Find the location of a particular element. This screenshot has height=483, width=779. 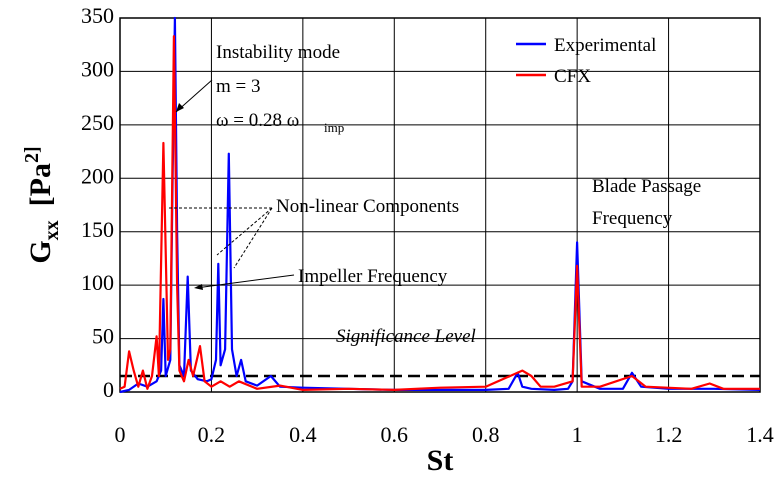

x-tick-label: 1.4 is located at coordinates (760, 434).